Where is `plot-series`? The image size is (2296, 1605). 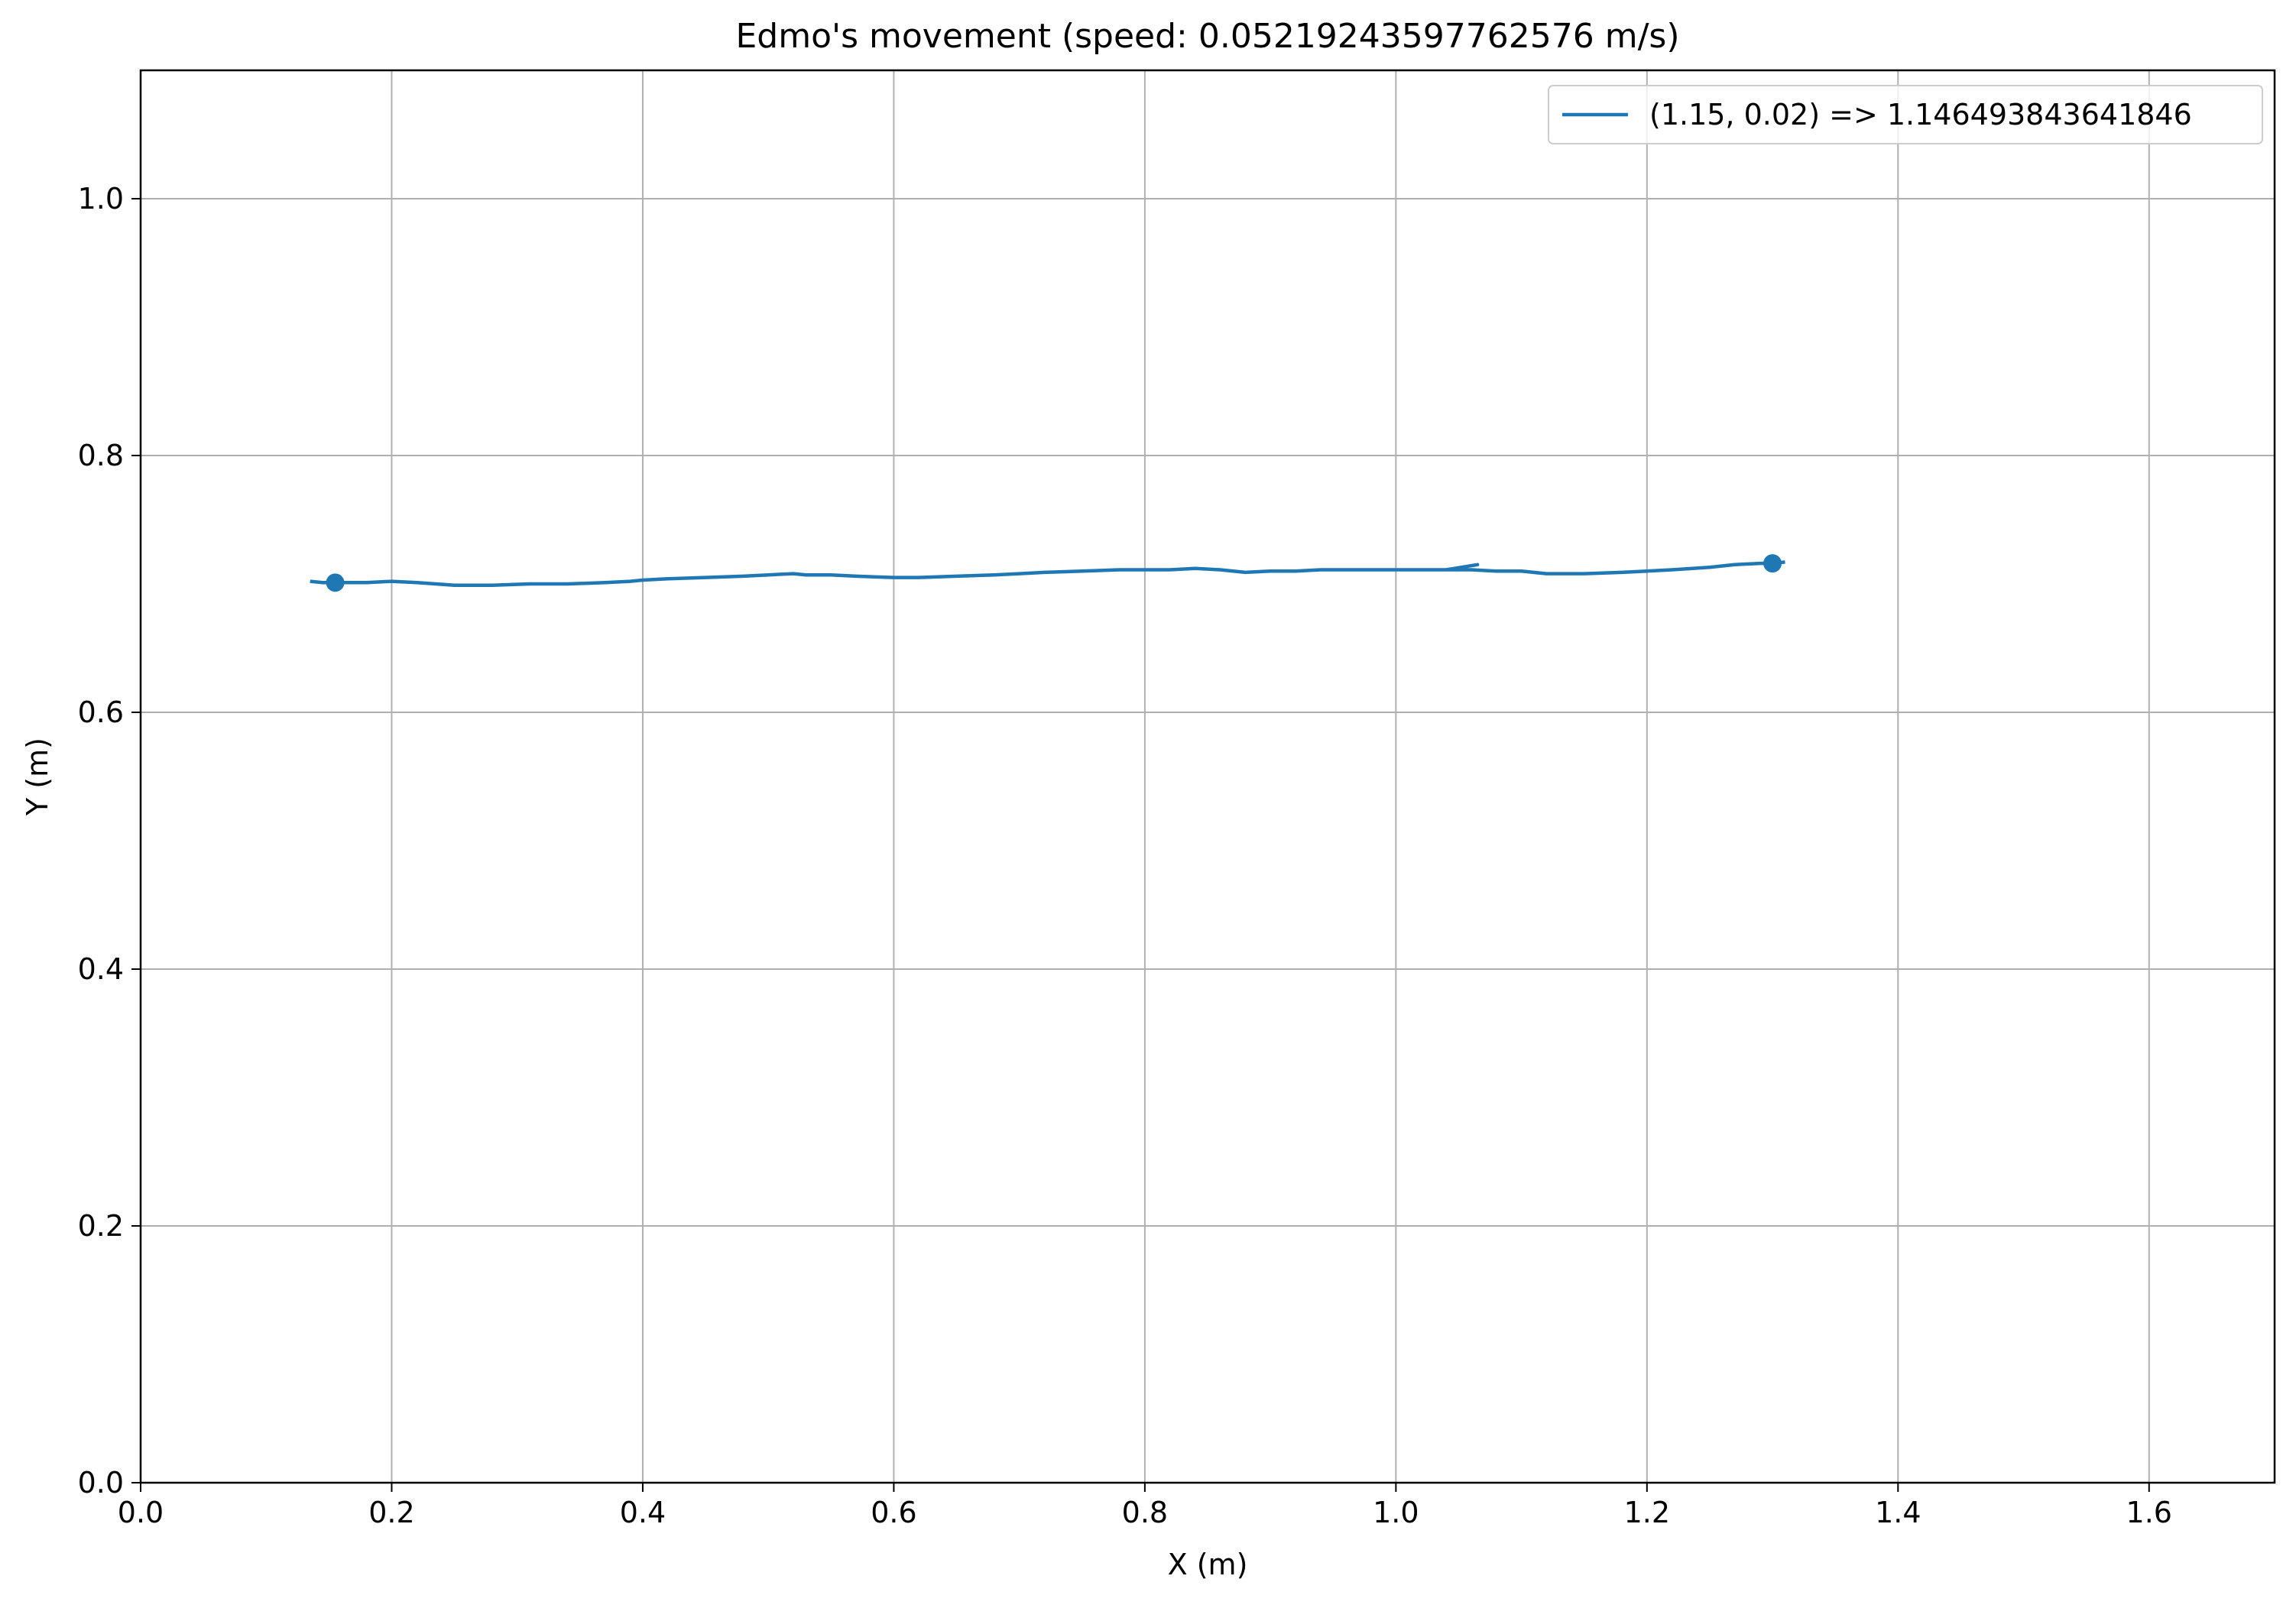
plot-series is located at coordinates (1047, 573).